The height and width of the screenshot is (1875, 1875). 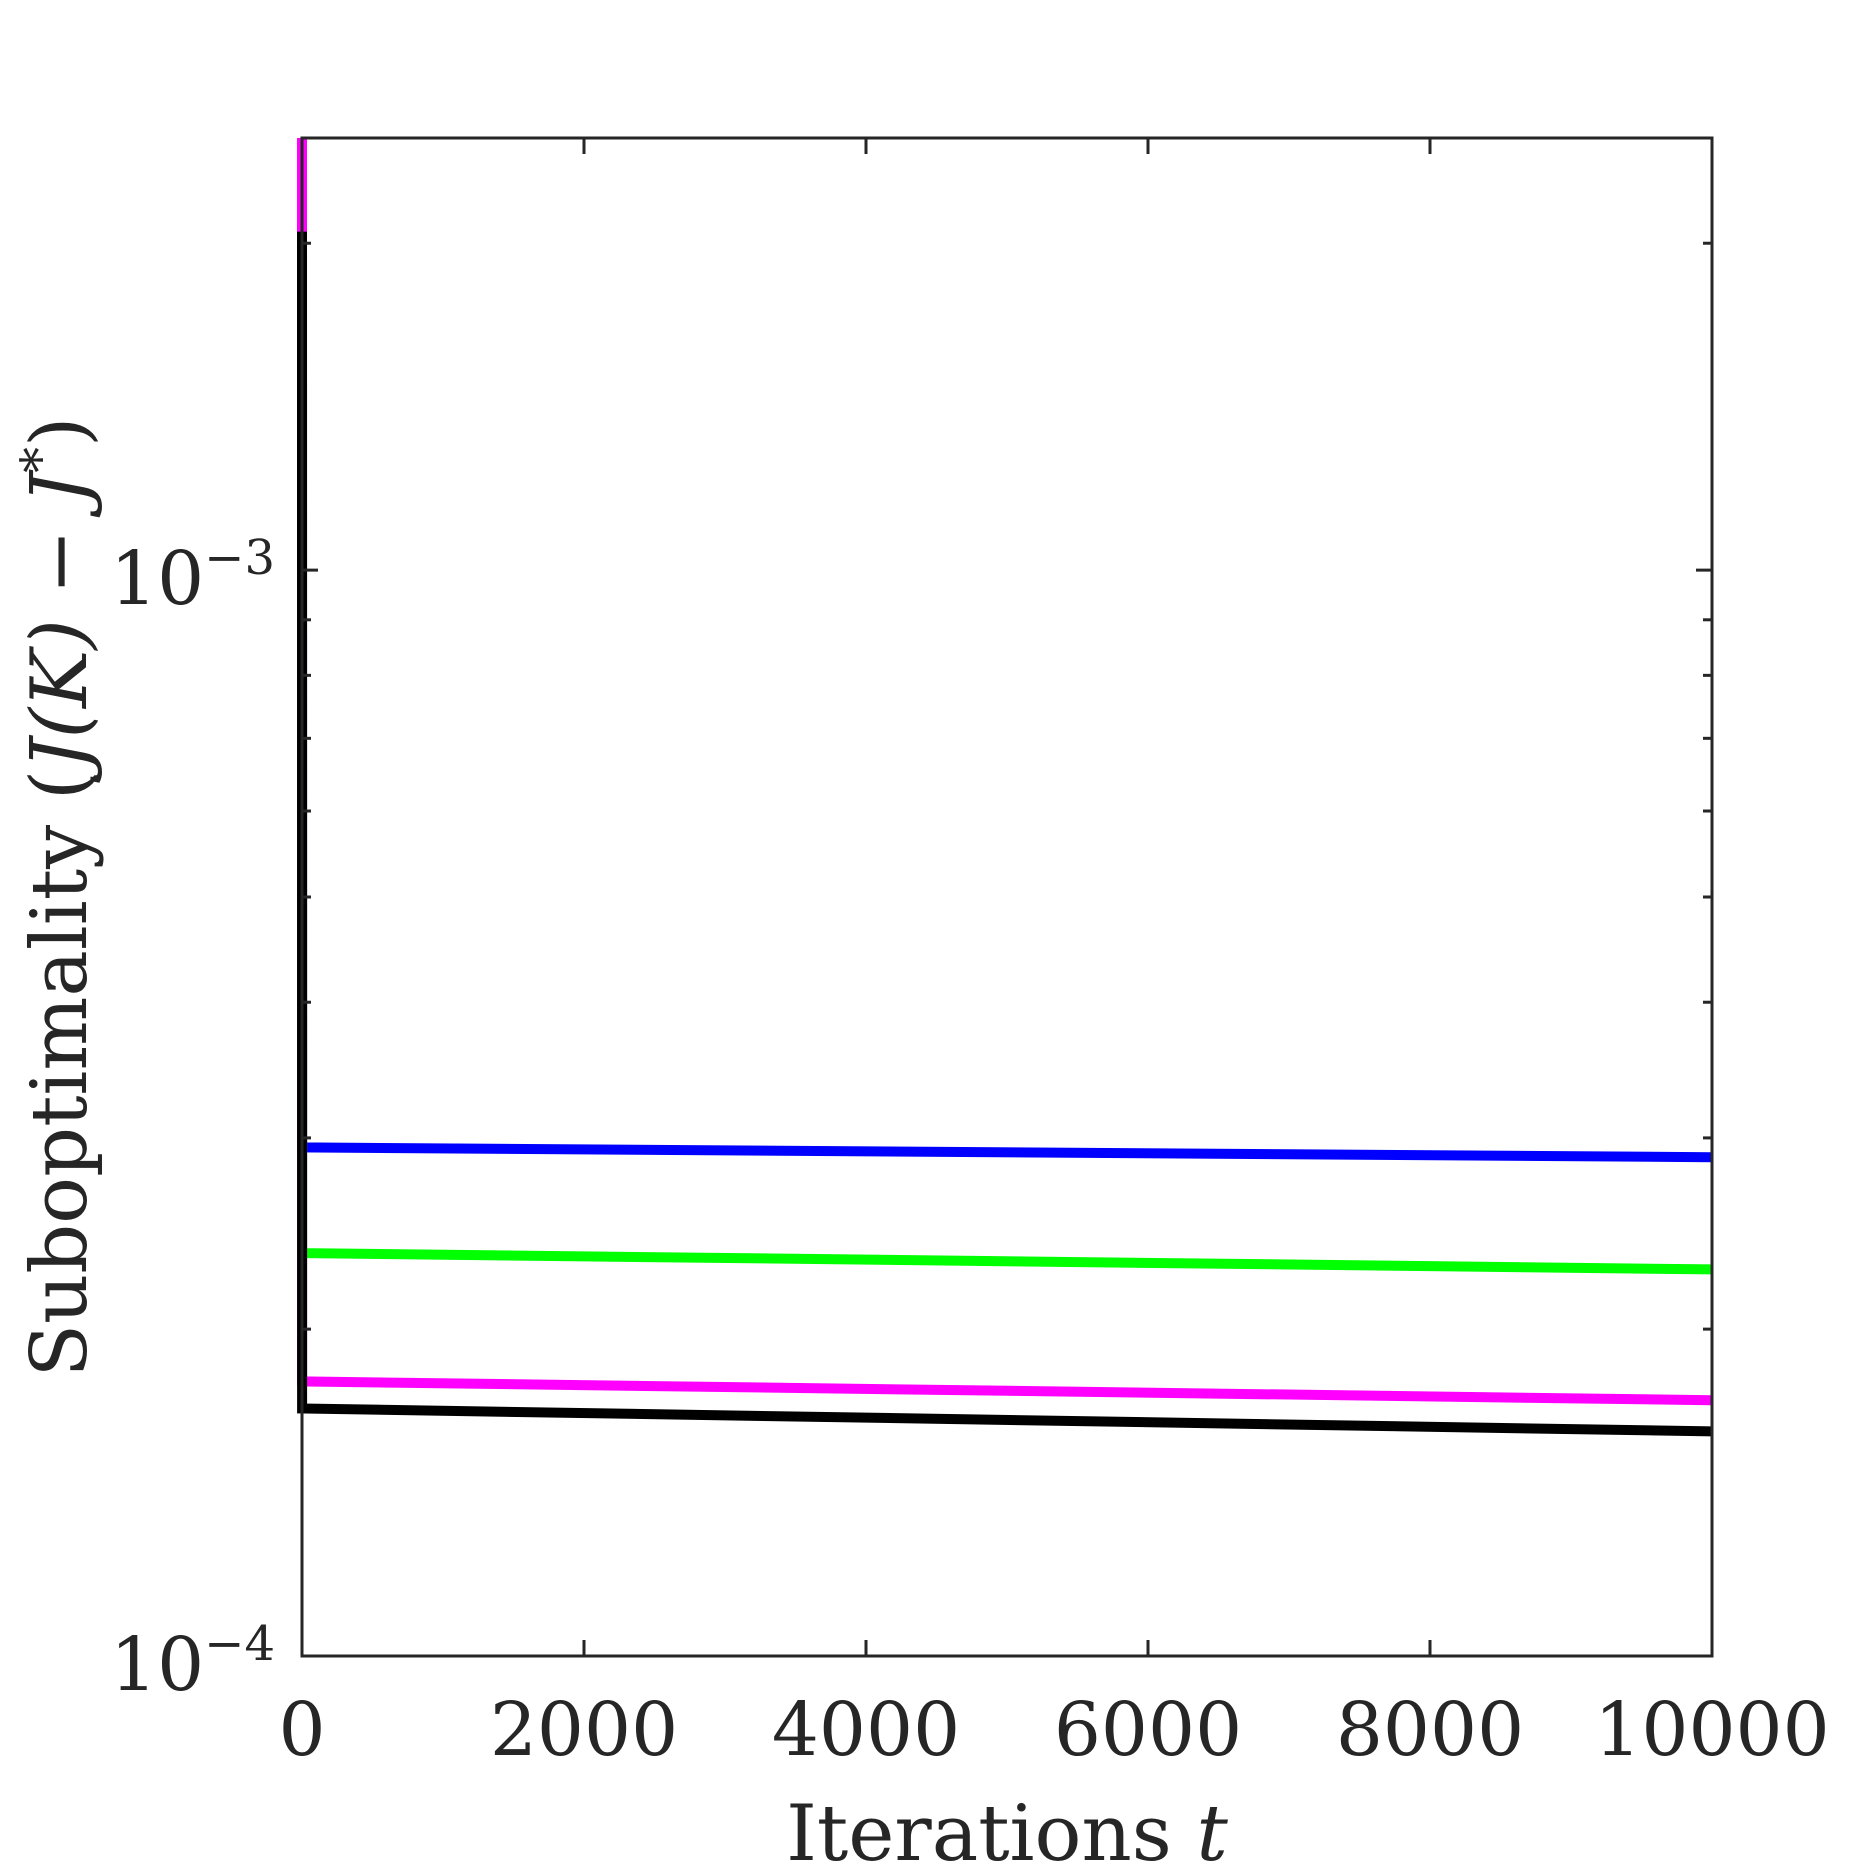 I want to click on y-tick-labels: 10−310−4, so click(x=192, y=1119).